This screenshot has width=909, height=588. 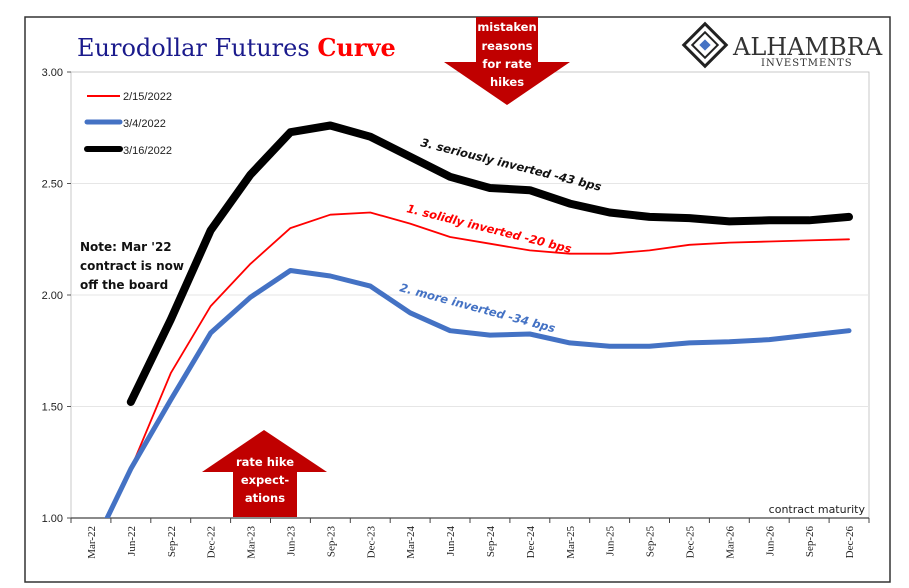 I want to click on y-tick-label: 1.50, so click(x=52, y=408).